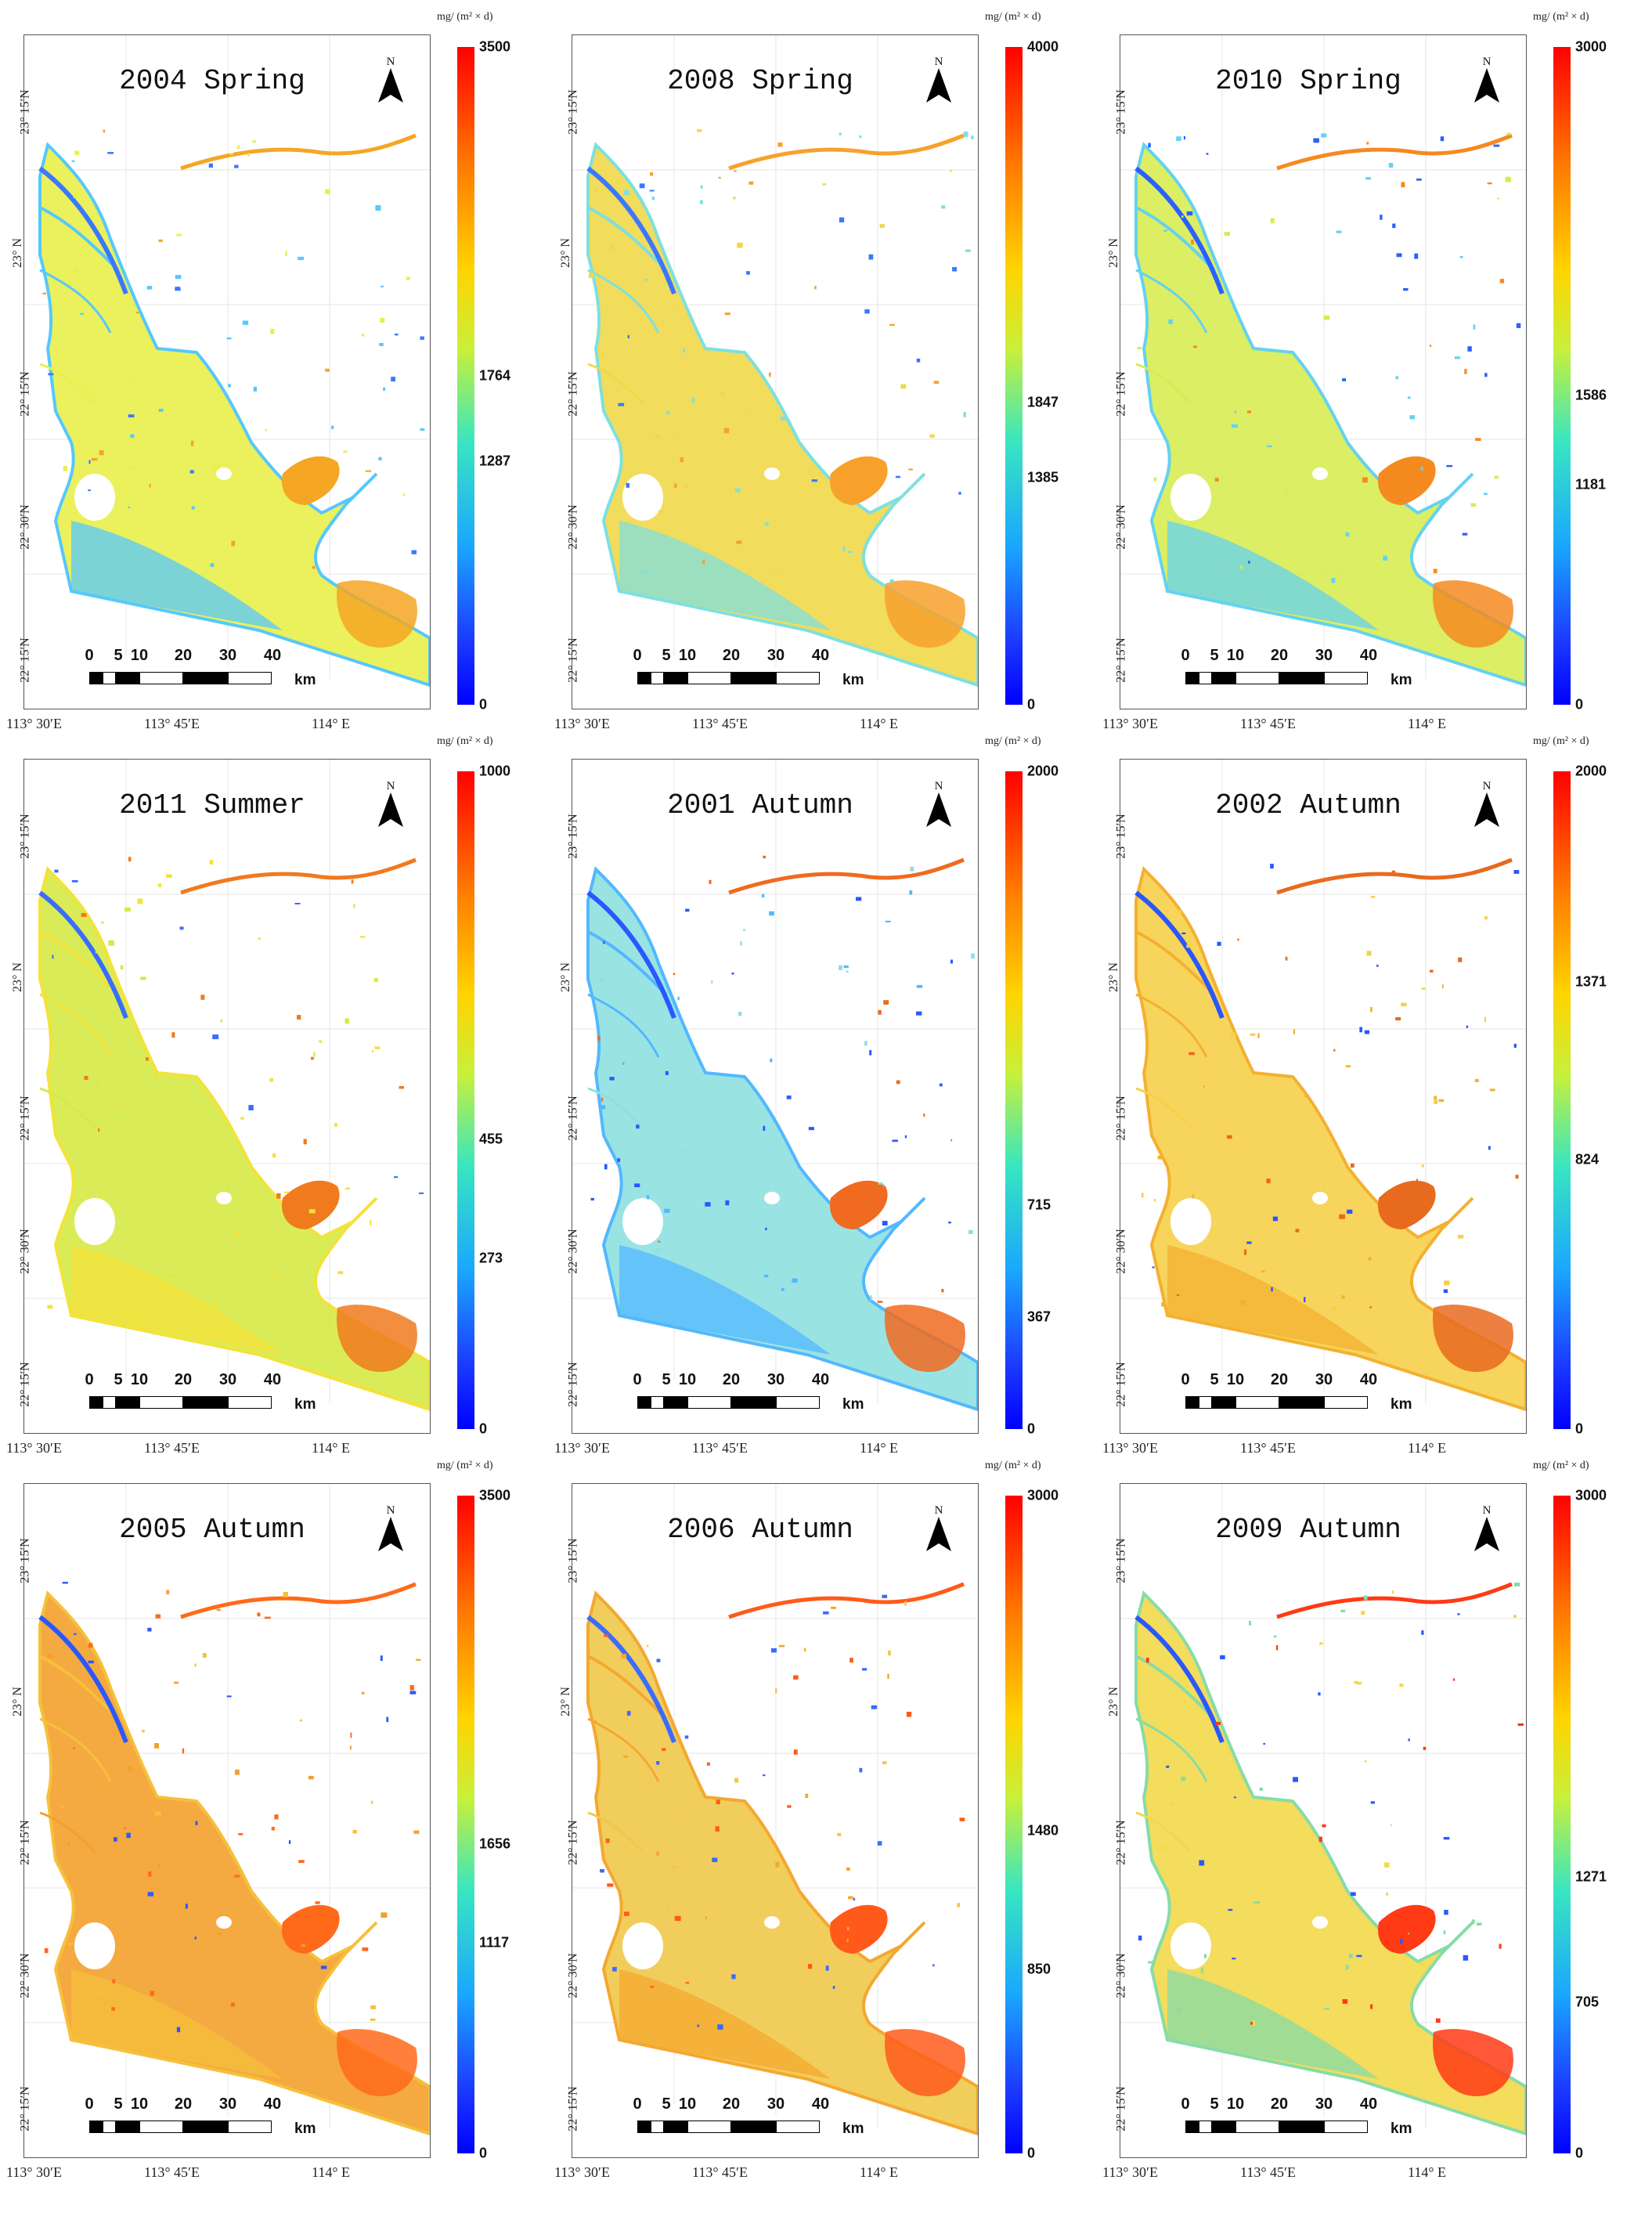  I want to click on colorbar-tick-label: 0, so click(1031, 705).